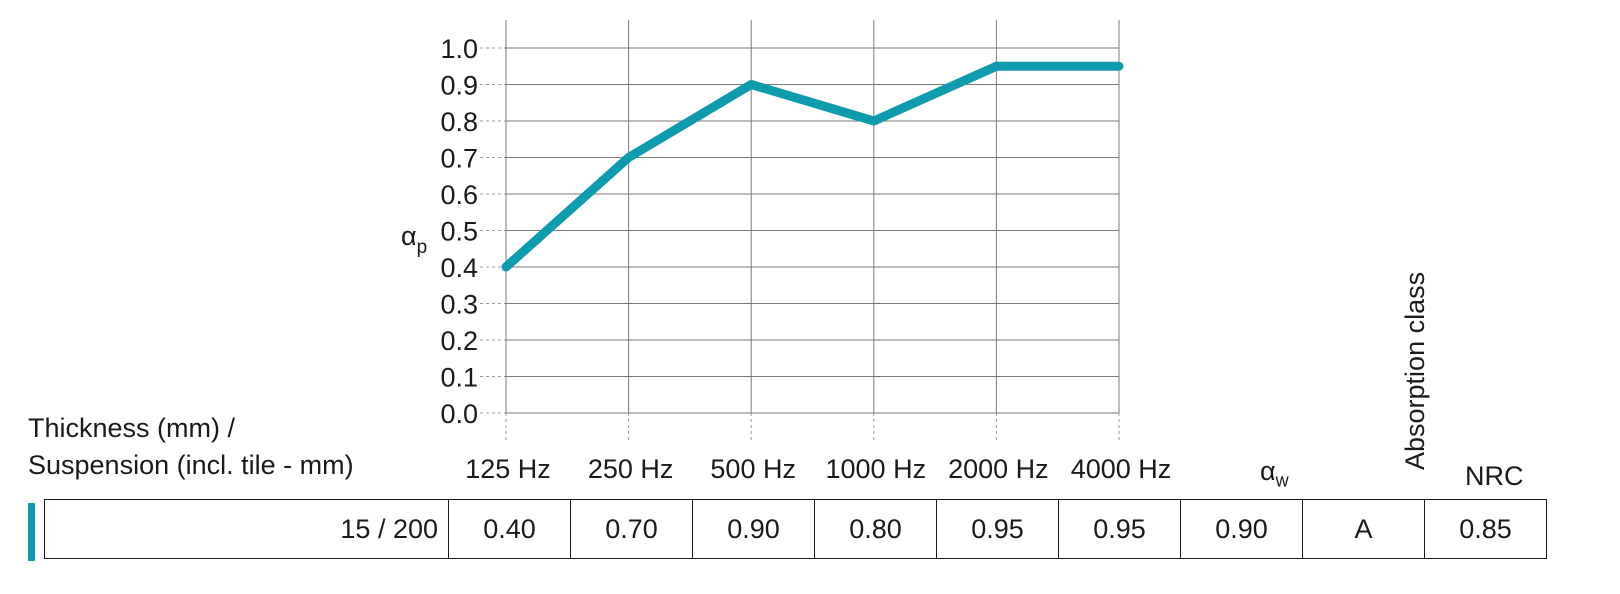 This screenshot has width=1620, height=594. I want to click on y-axis-ticks: 0.0 0.1 0.2 0.3 0.4 0.5 0.6 0.7 0.8 0.9 1.0, so click(459, 231).